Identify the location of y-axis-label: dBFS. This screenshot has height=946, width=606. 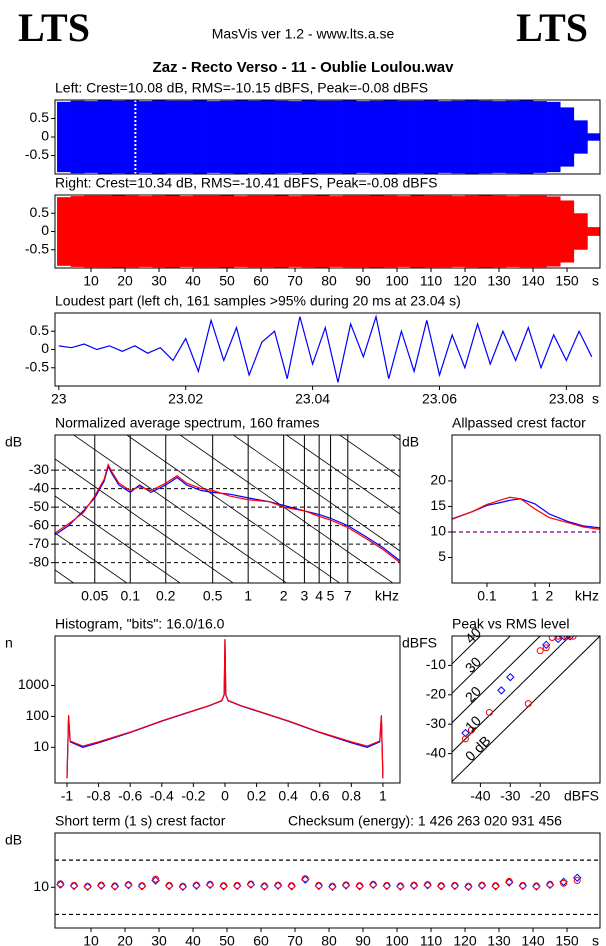
(419, 643).